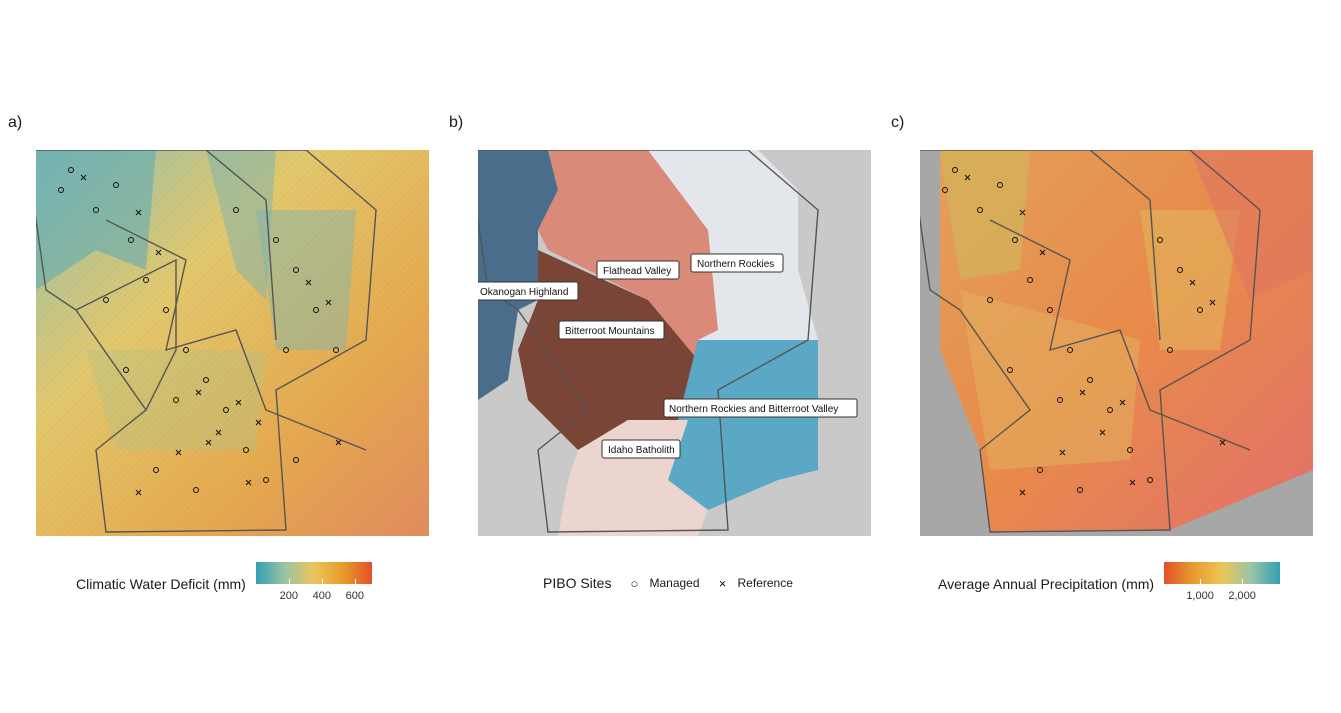  I want to click on svg-text: Idaho Batholith, so click(641, 450).